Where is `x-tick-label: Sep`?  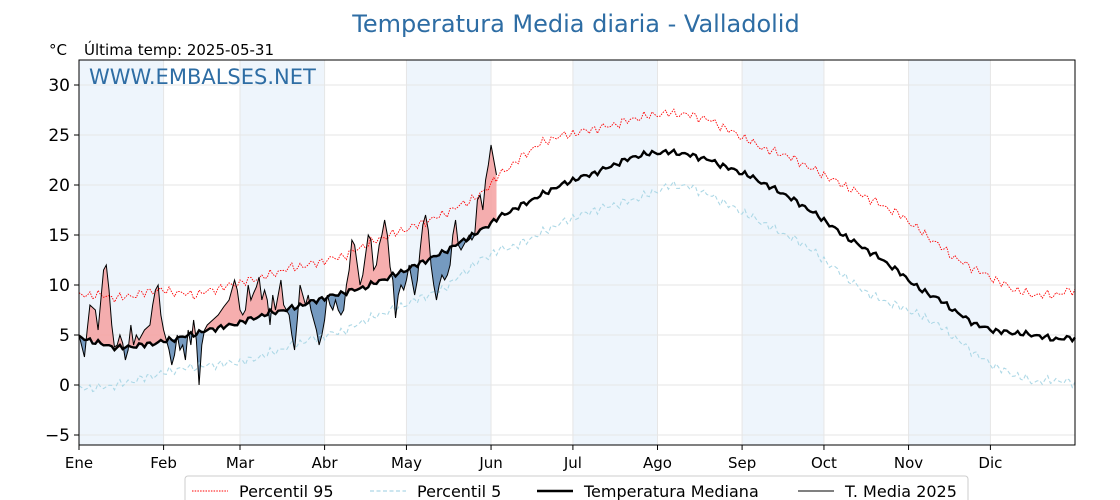
x-tick-label: Sep is located at coordinates (742, 463).